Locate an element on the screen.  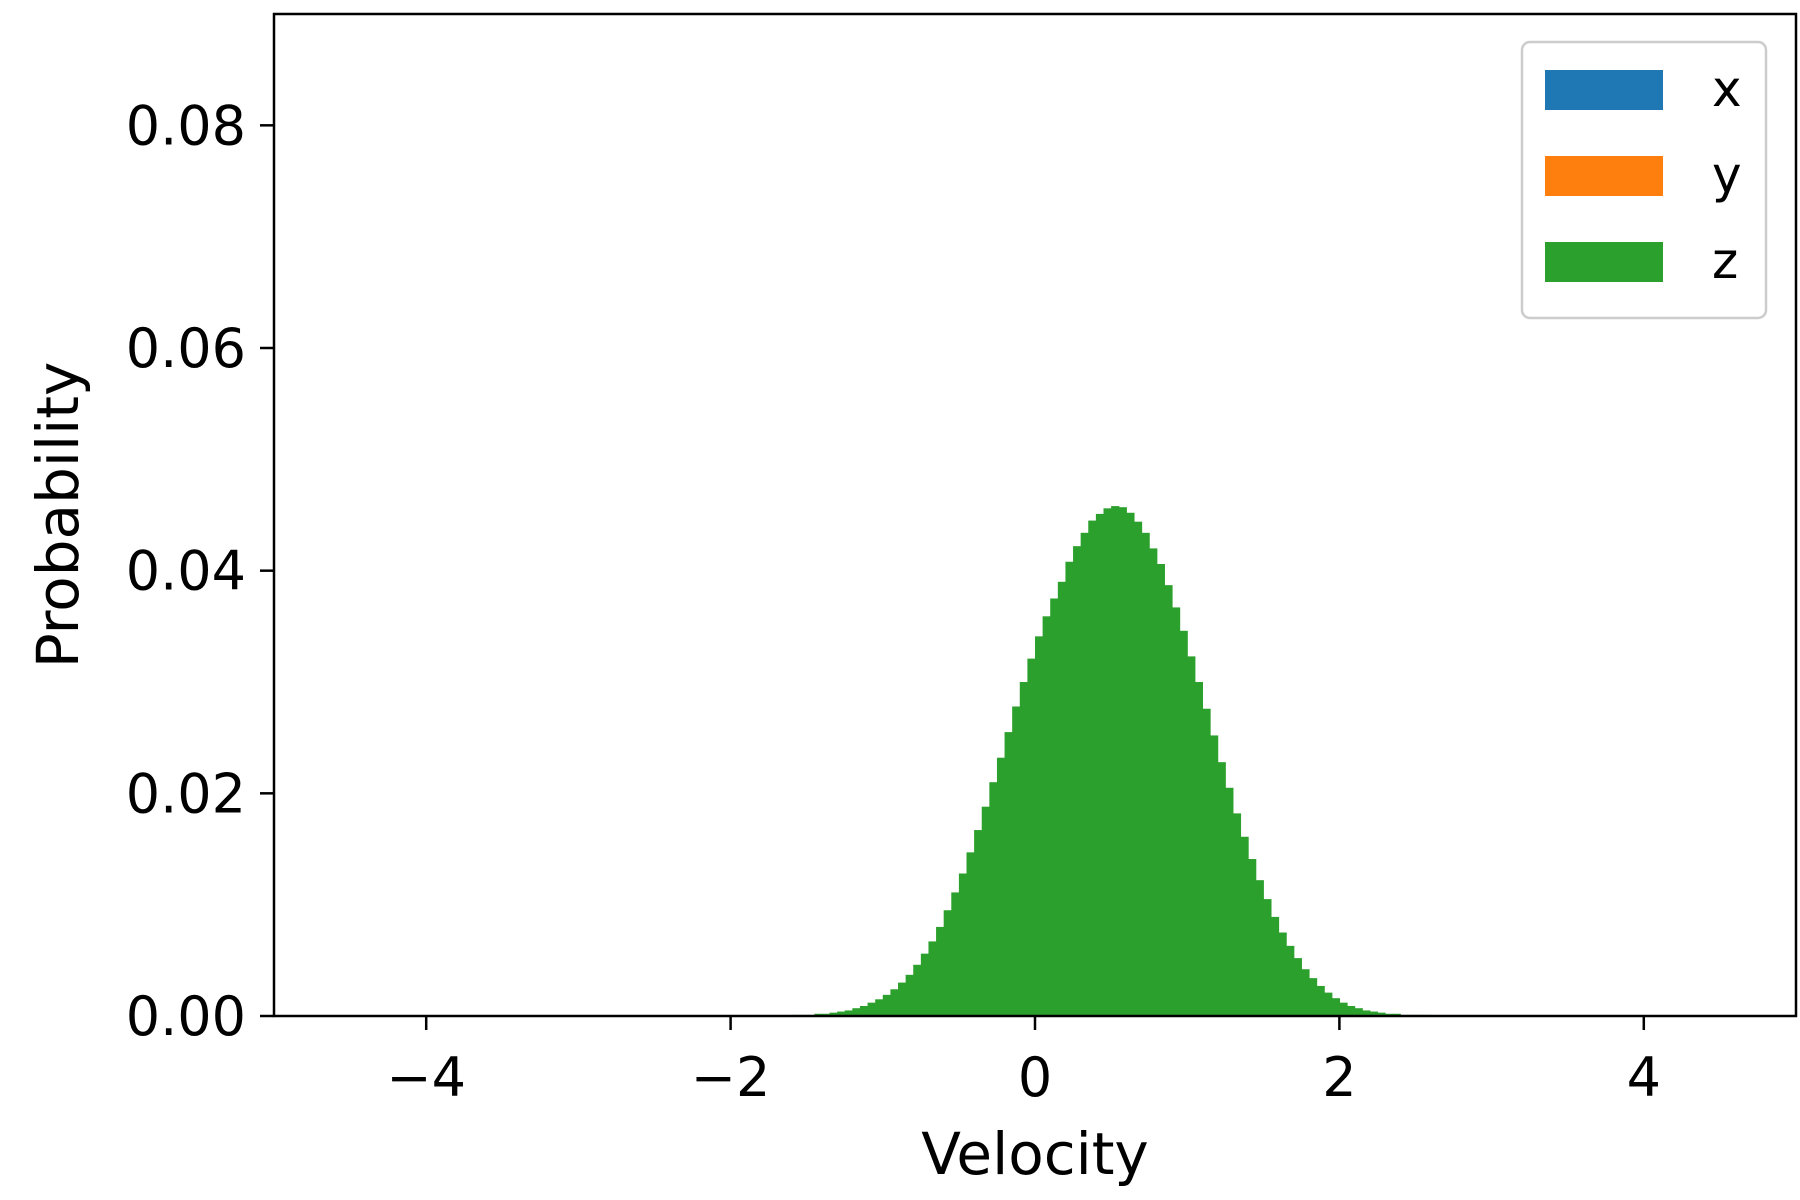
y-tick-label: 0.04 is located at coordinates (186, 571).